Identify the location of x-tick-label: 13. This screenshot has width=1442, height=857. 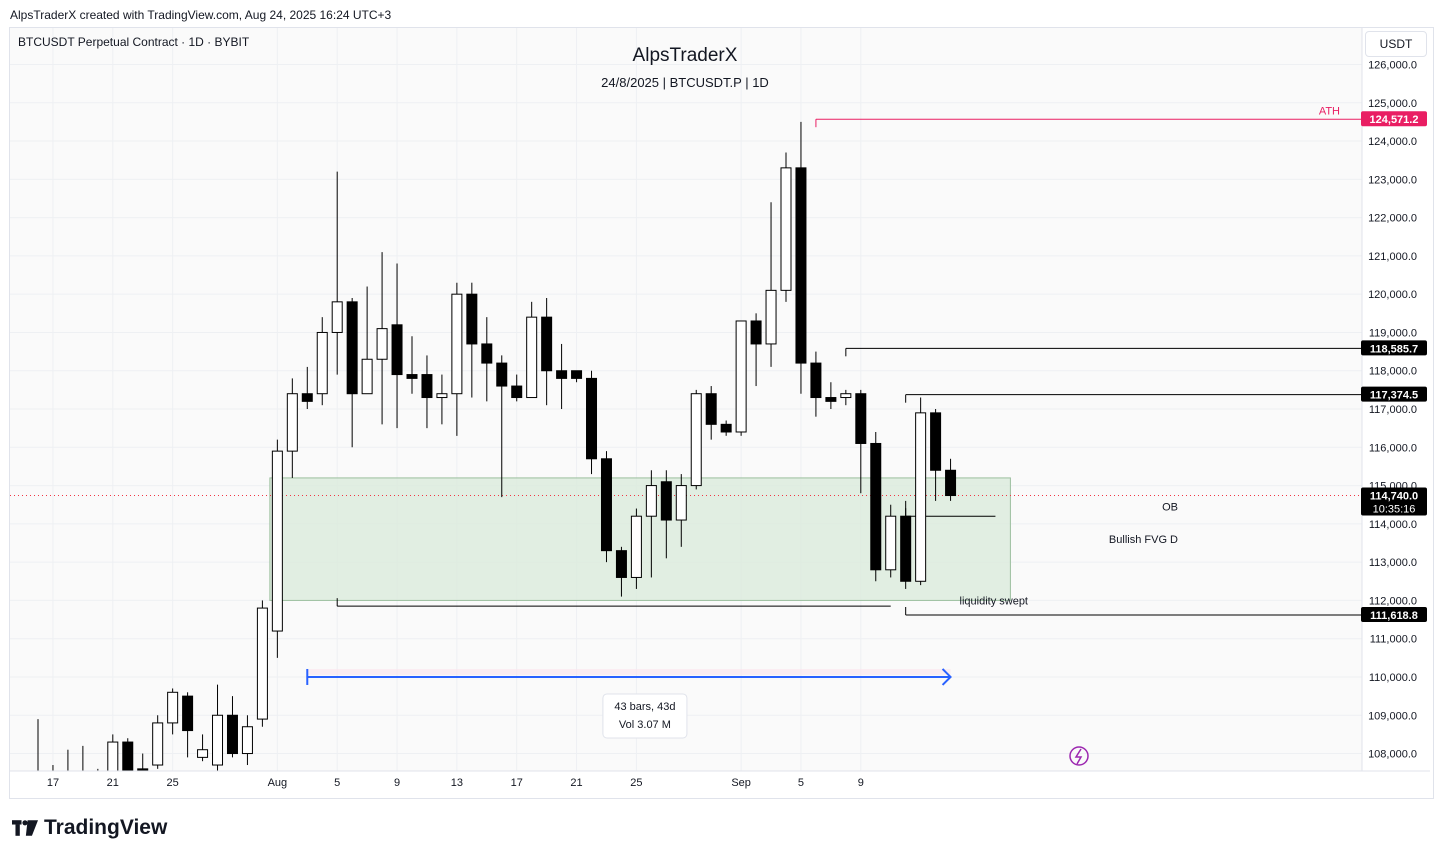
(457, 783).